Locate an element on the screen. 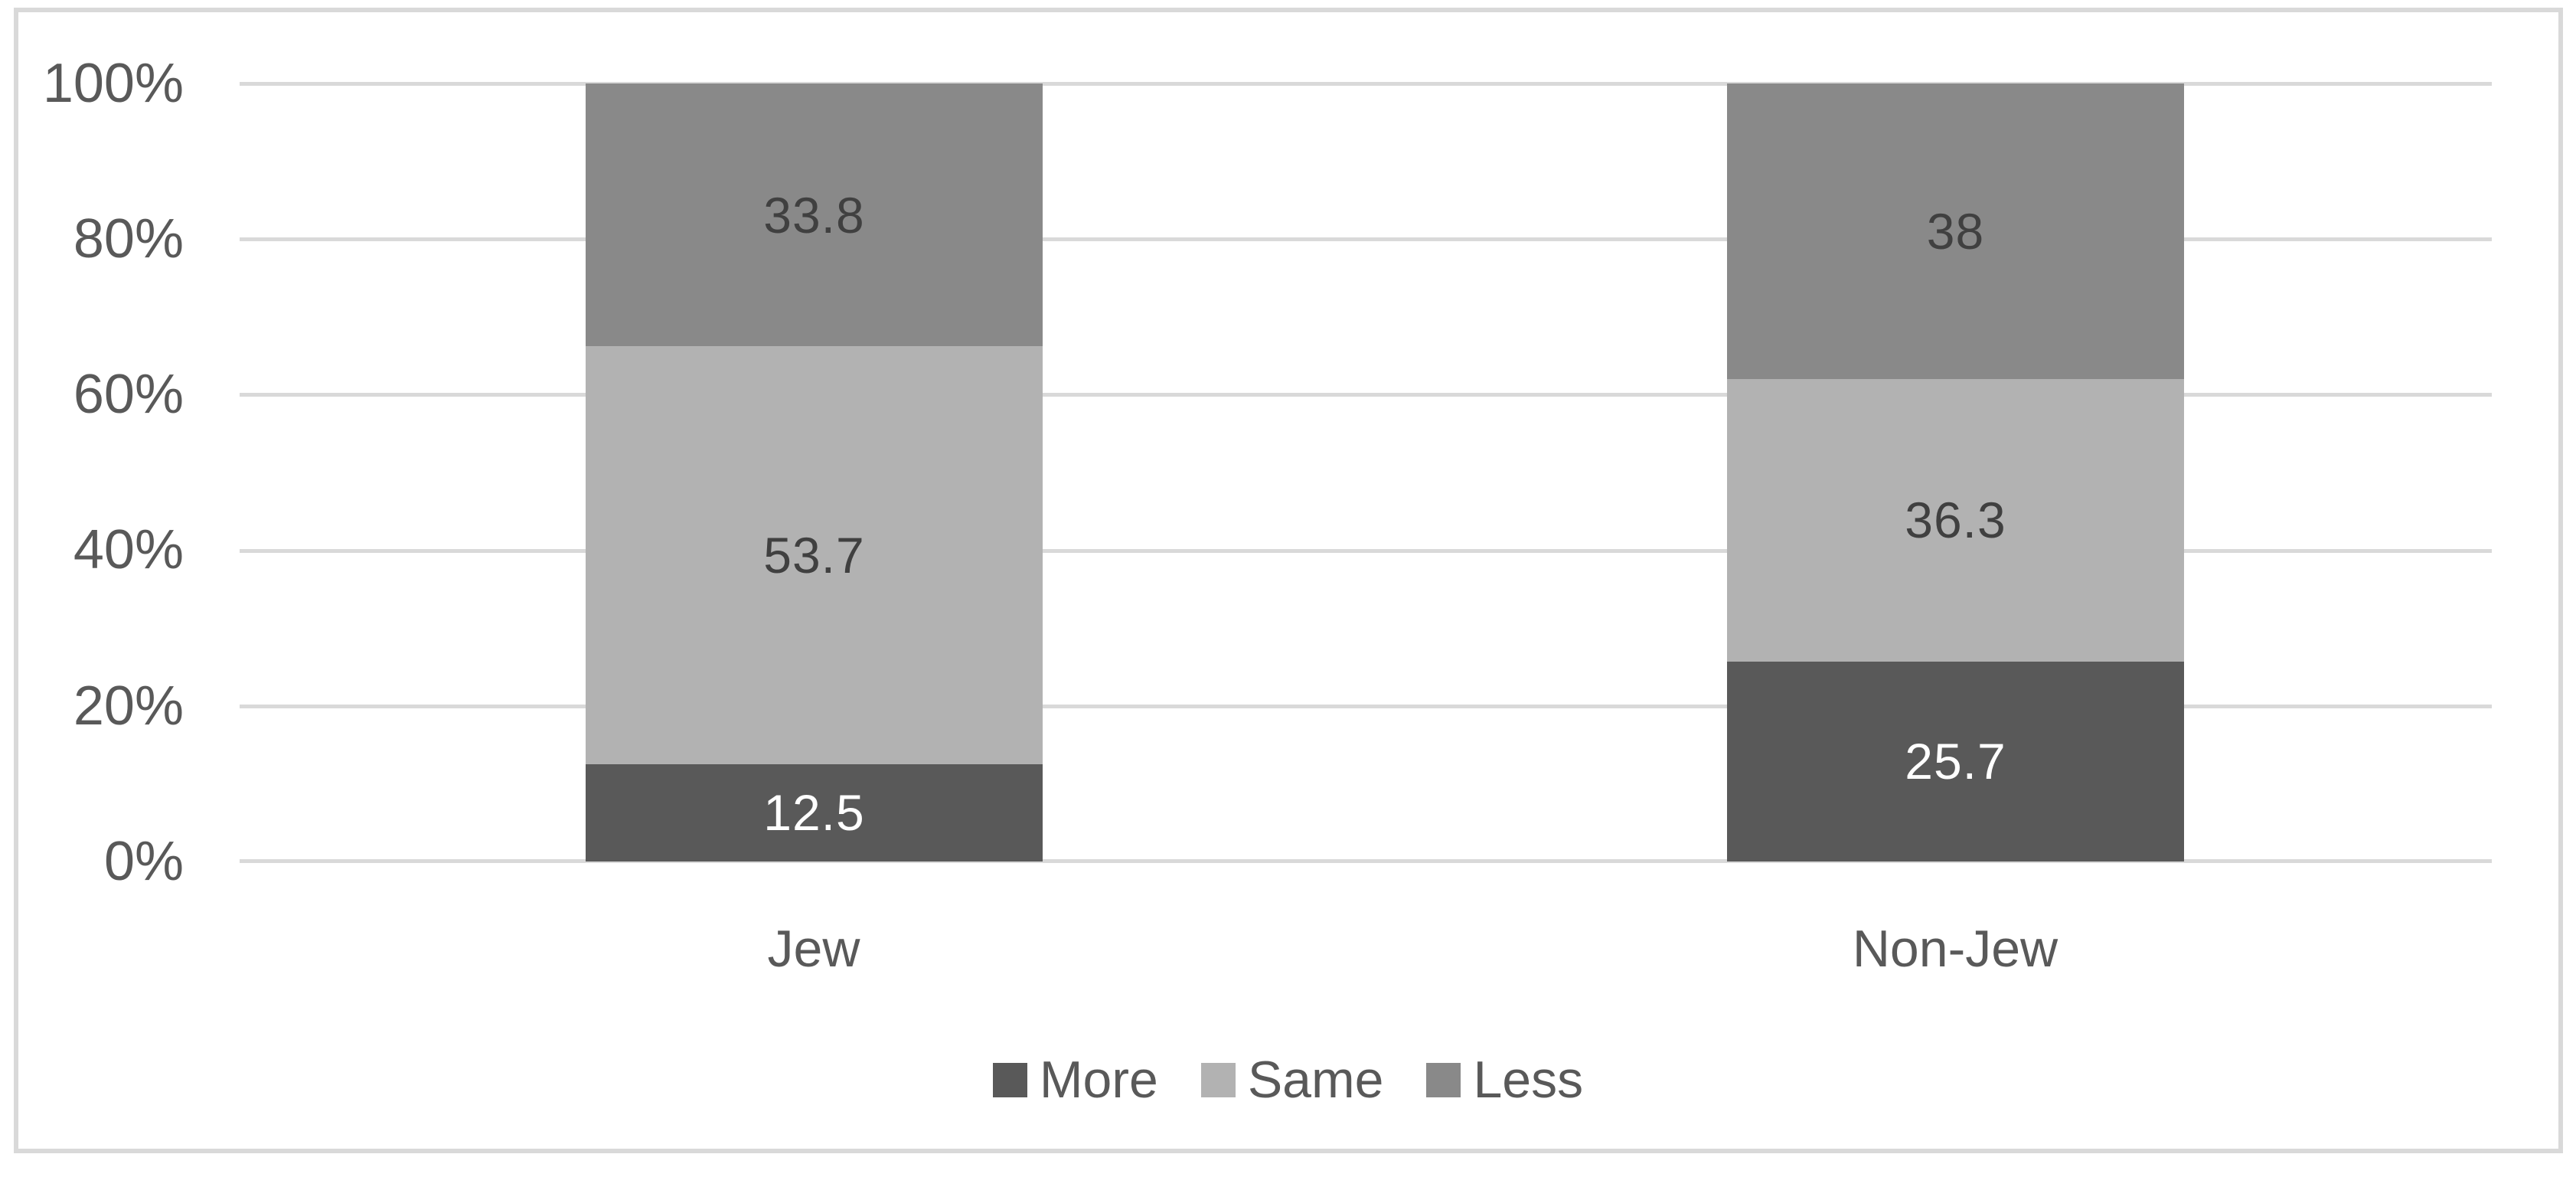 The height and width of the screenshot is (1177, 2576). bar-segment-more: 12.5 is located at coordinates (814, 812).